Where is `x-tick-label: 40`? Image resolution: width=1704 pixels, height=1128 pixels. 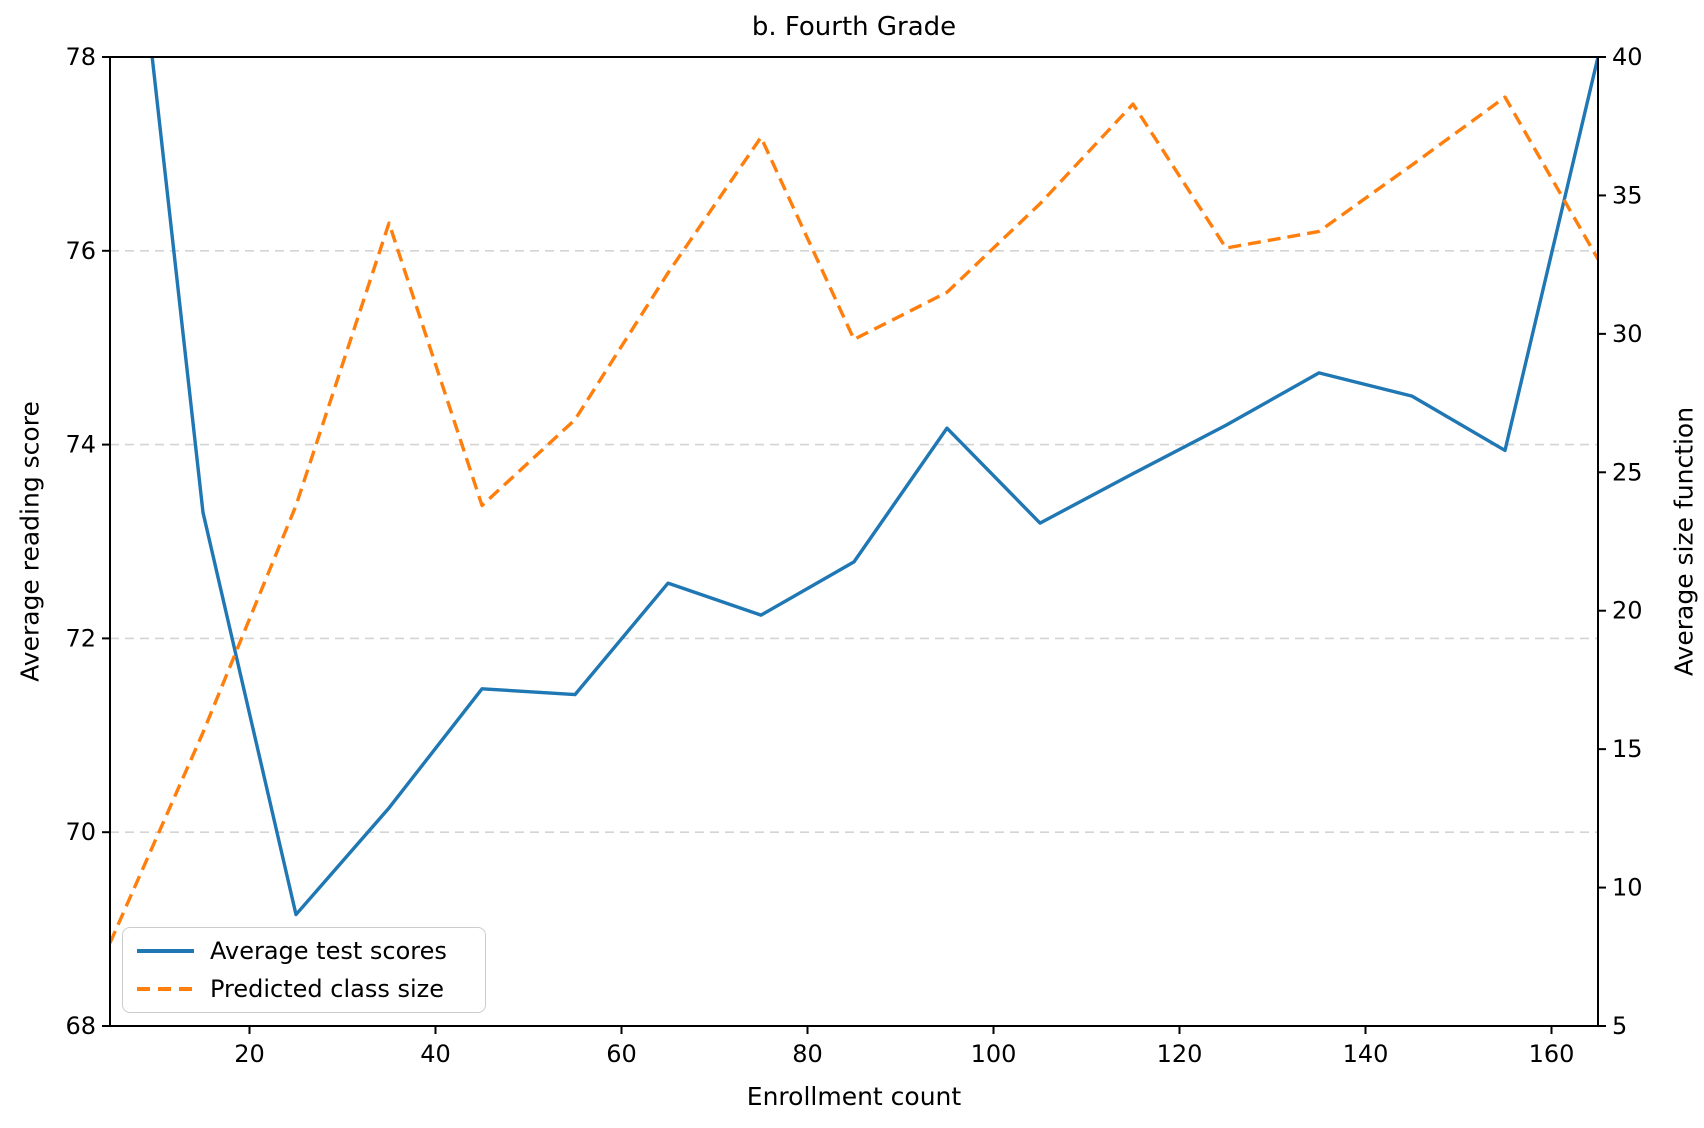
x-tick-label: 40 is located at coordinates (435, 1054).